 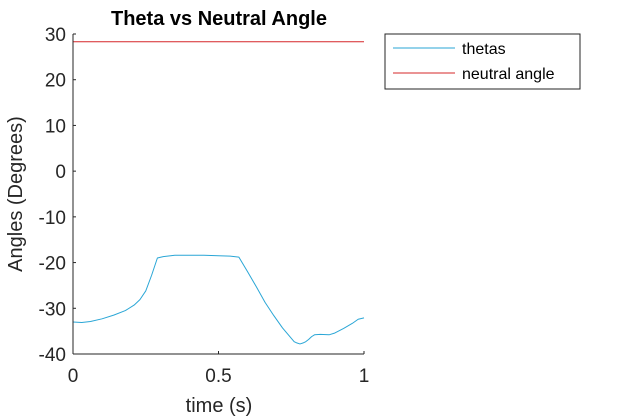 I want to click on x-tick-label: 1, so click(x=364, y=376).